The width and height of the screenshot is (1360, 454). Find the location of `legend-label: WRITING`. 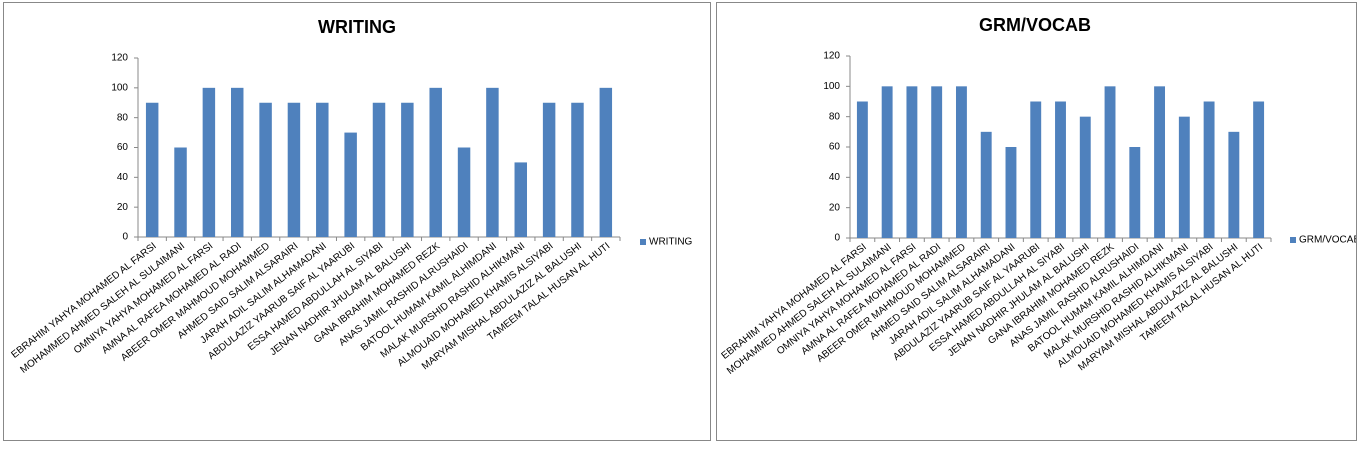

legend-label: WRITING is located at coordinates (671, 242).